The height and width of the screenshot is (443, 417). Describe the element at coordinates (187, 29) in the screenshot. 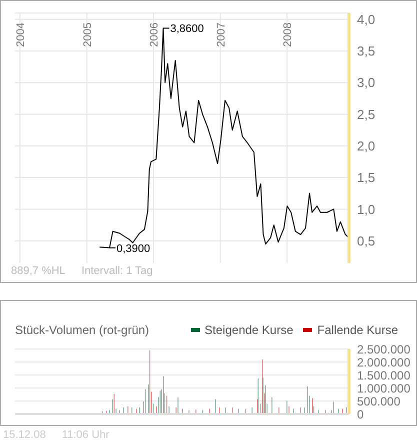

I see `annotation: 3,8600` at that location.